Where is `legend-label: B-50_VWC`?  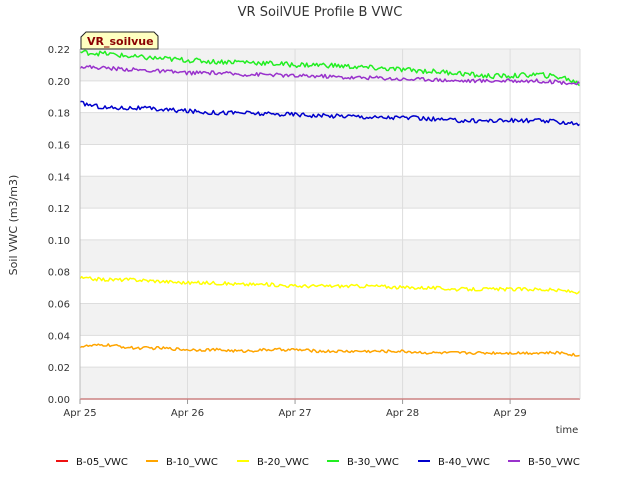 legend-label: B-50_VWC is located at coordinates (554, 462).